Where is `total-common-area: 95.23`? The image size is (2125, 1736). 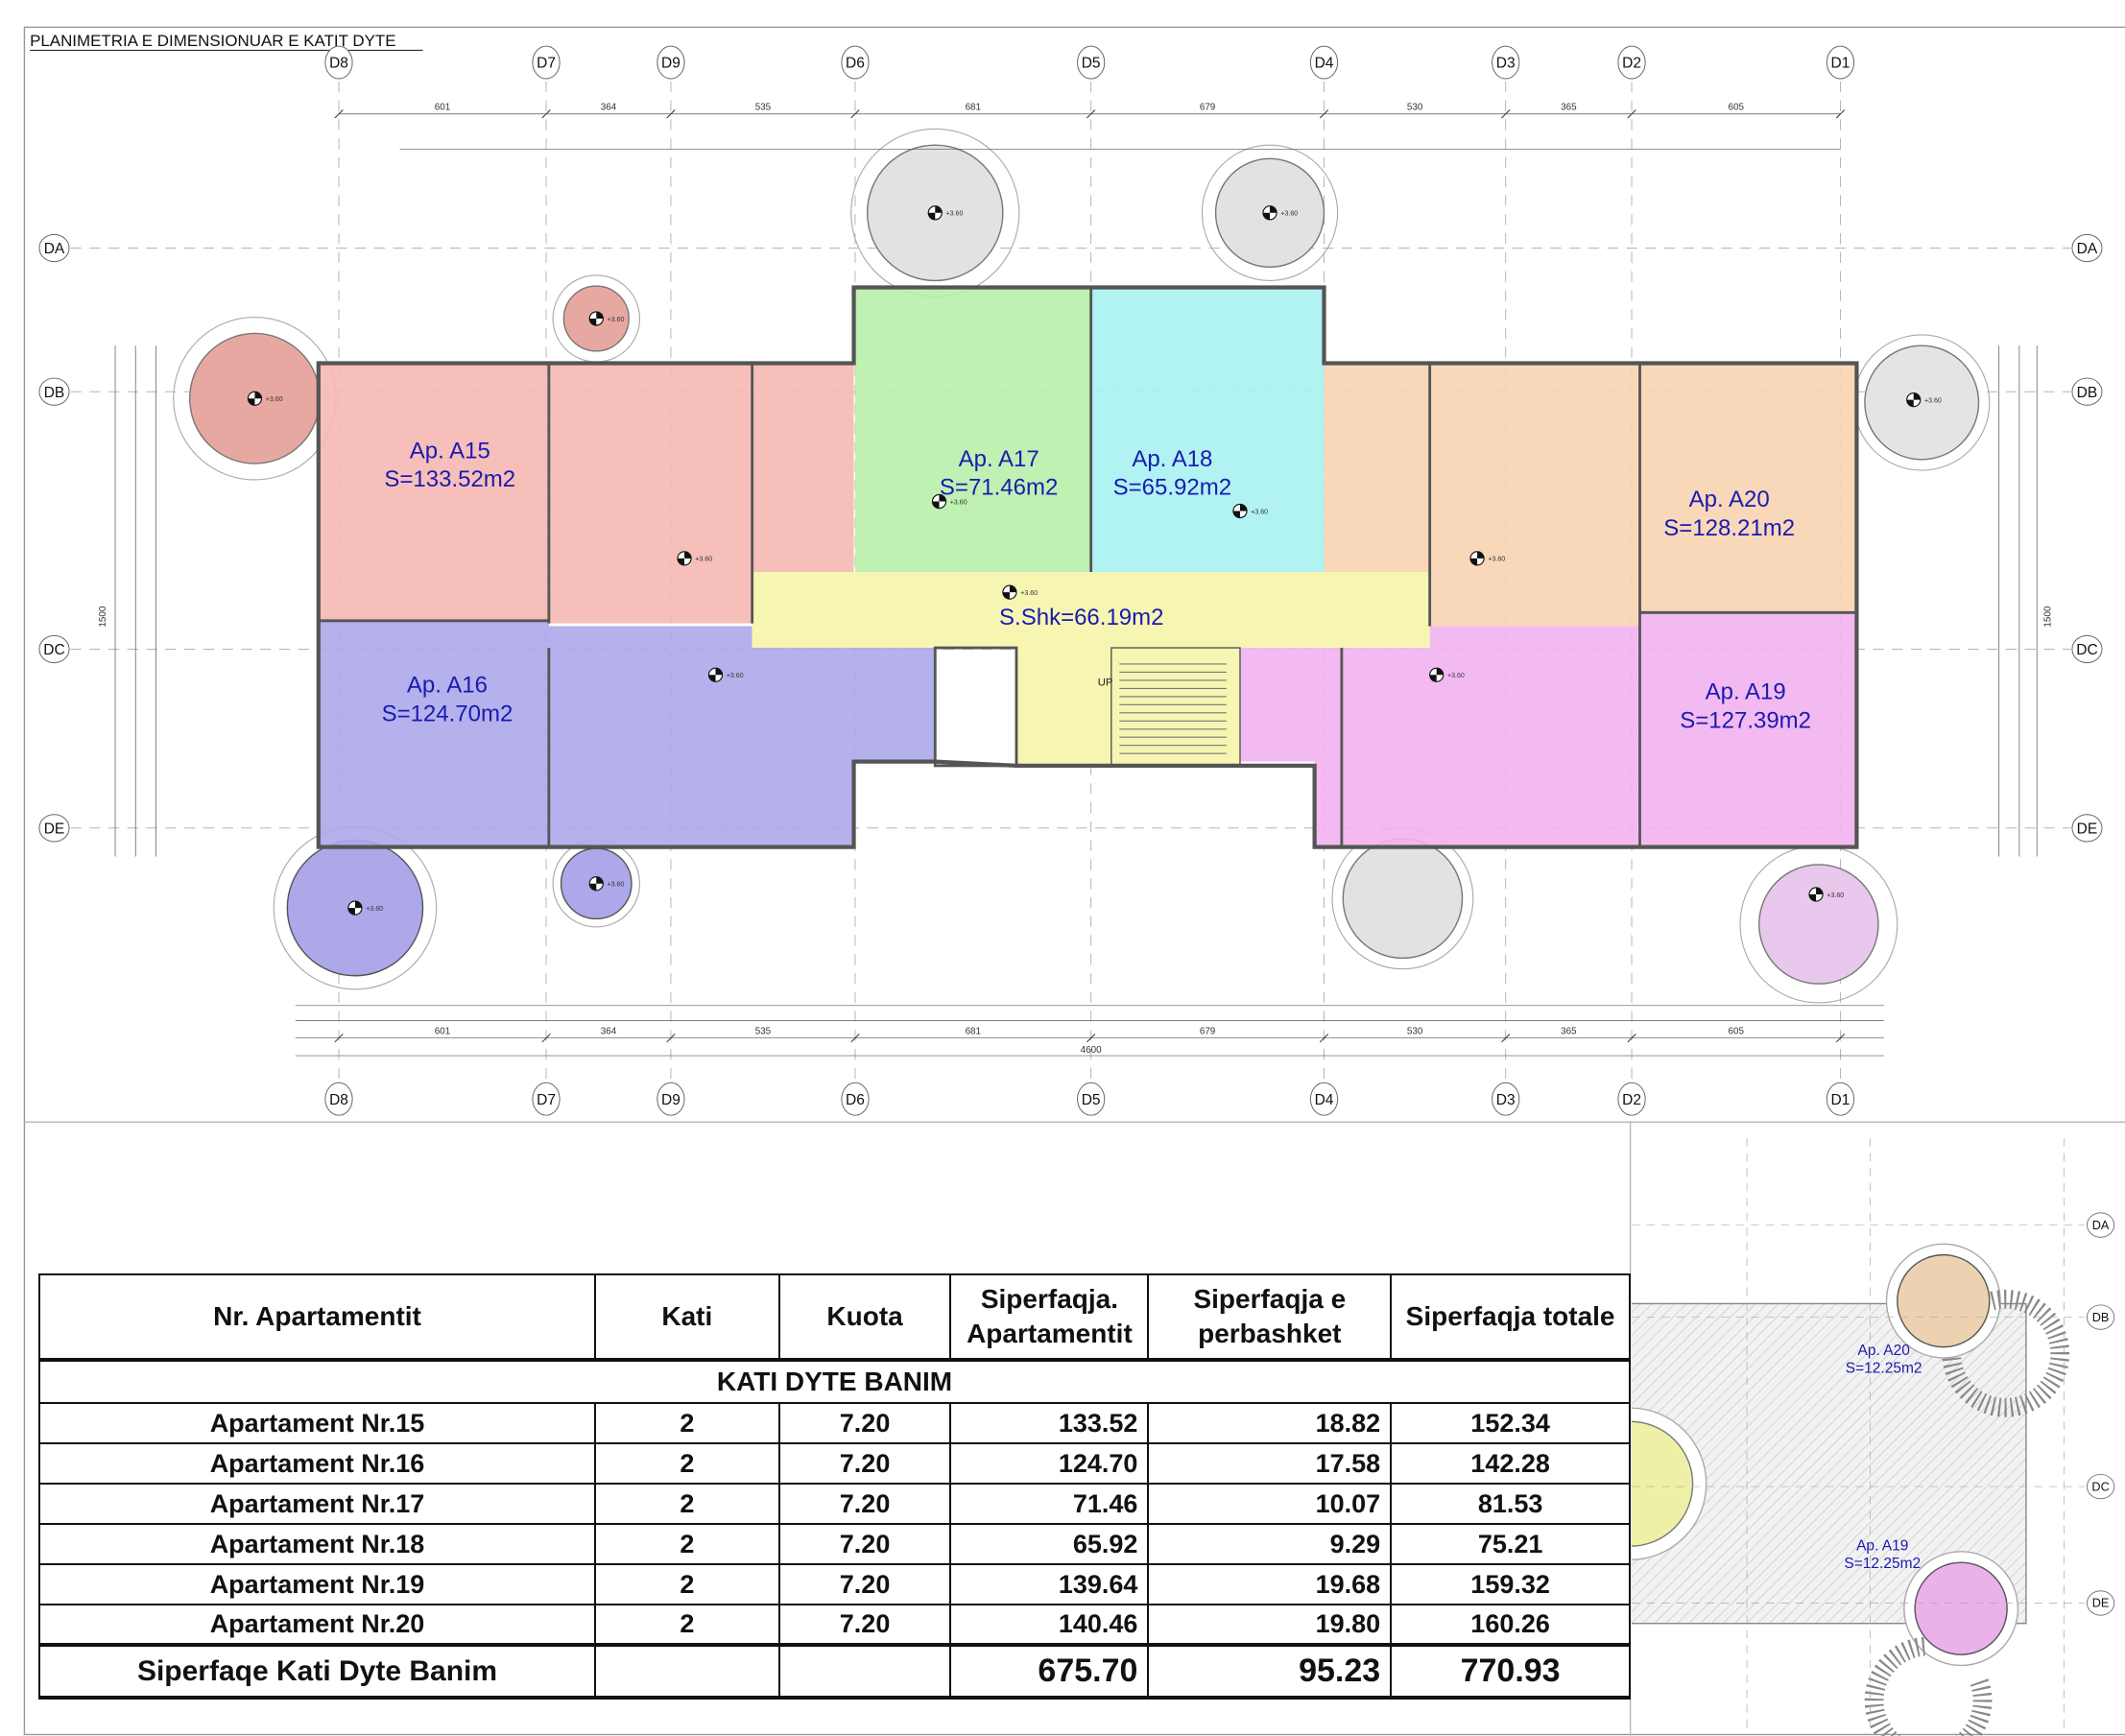 total-common-area: 95.23 is located at coordinates (1270, 1671).